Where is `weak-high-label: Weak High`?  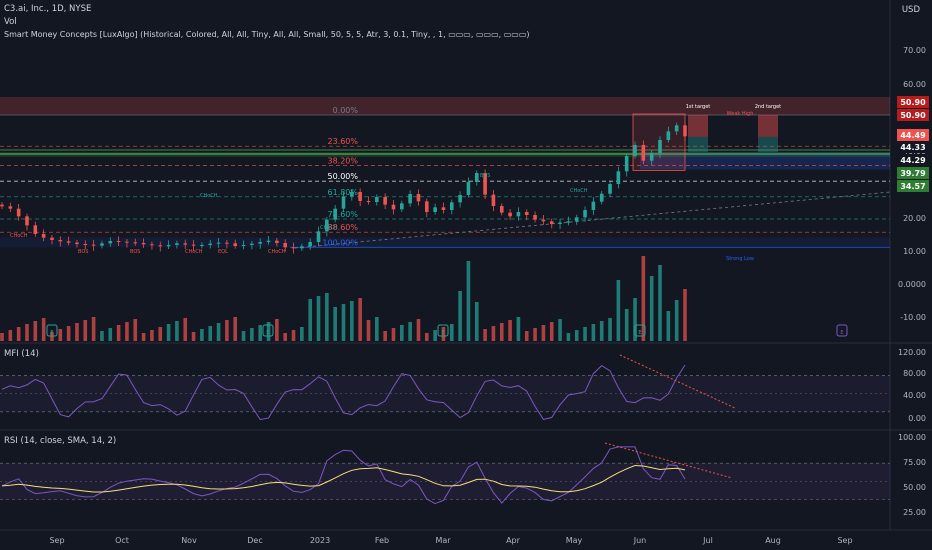
weak-high-label: Weak High is located at coordinates (740, 114).